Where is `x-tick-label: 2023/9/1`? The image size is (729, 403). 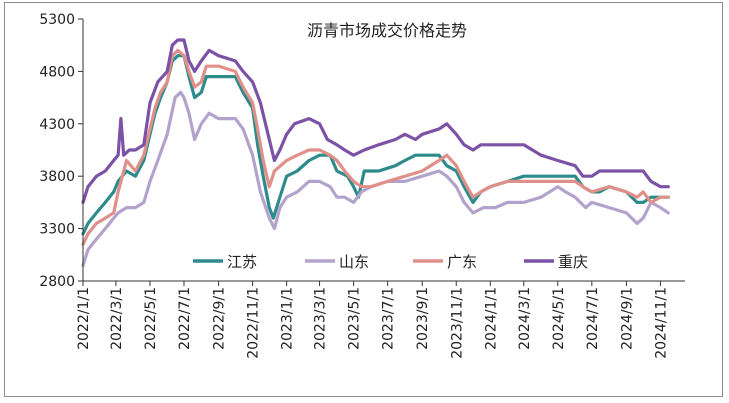
x-tick-label: 2023/9/1 is located at coordinates (423, 318).